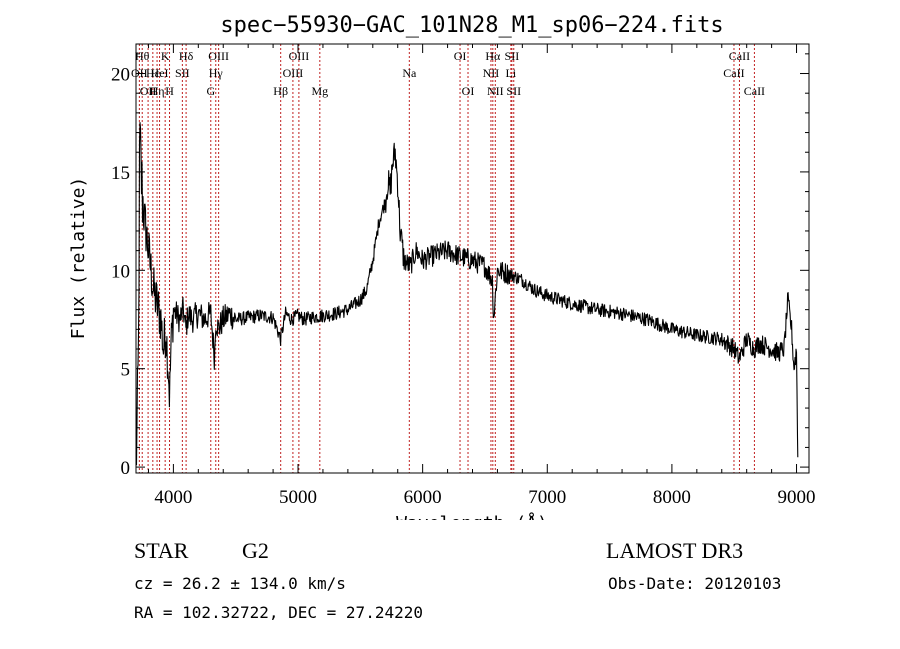  Describe the element at coordinates (218, 56) in the screenshot. I see `line-label-12: OIII` at that location.